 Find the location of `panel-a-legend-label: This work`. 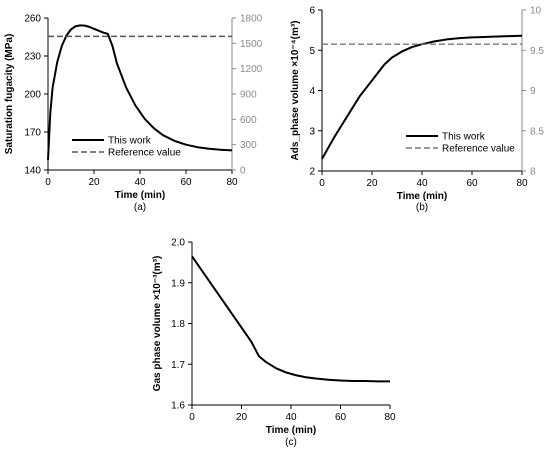

panel-a-legend-label: This work is located at coordinates (130, 141).